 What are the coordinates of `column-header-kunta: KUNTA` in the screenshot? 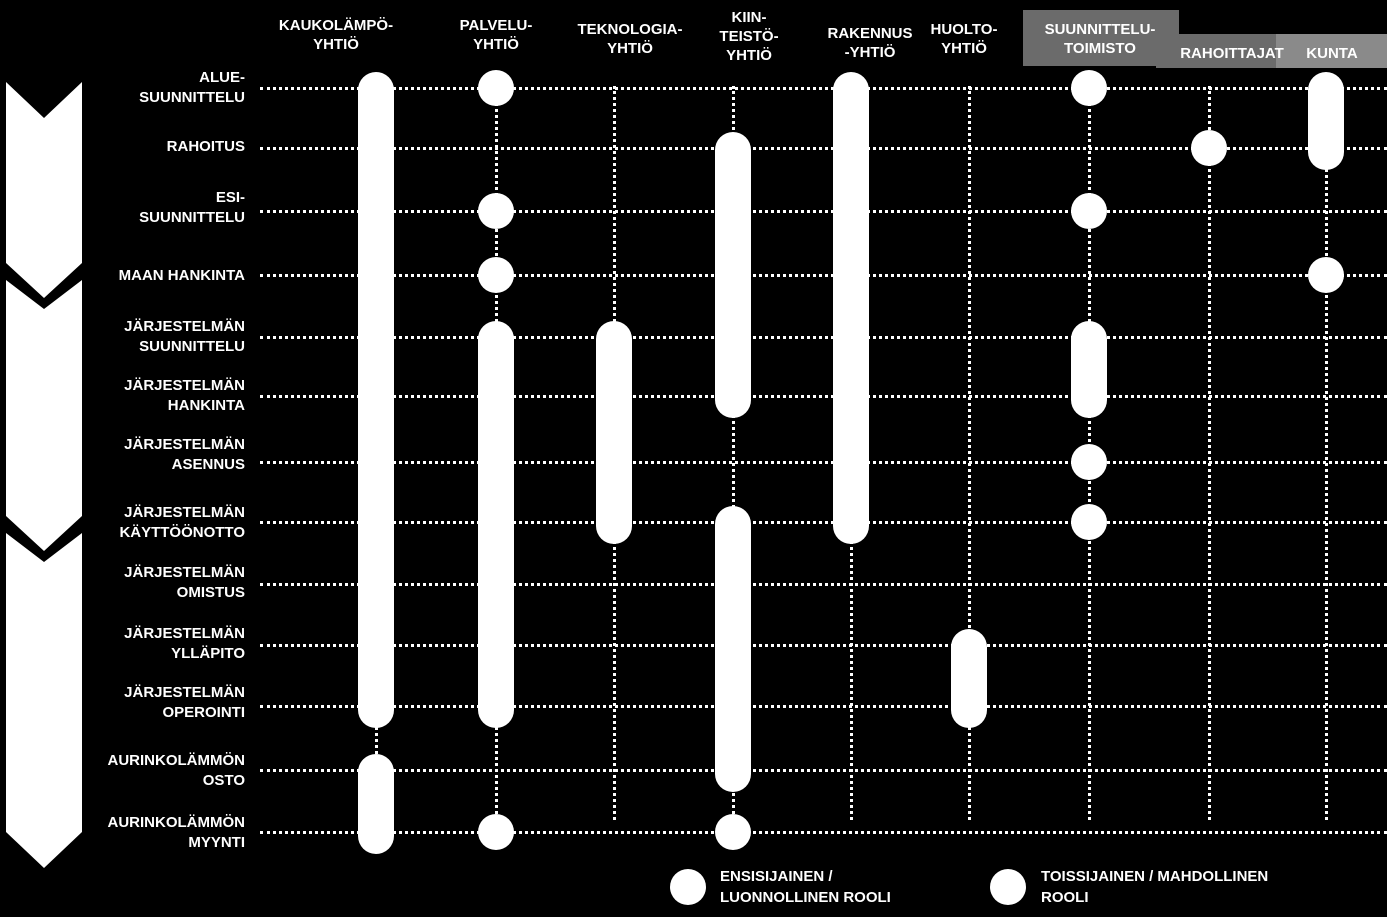 It's located at (1332, 53).